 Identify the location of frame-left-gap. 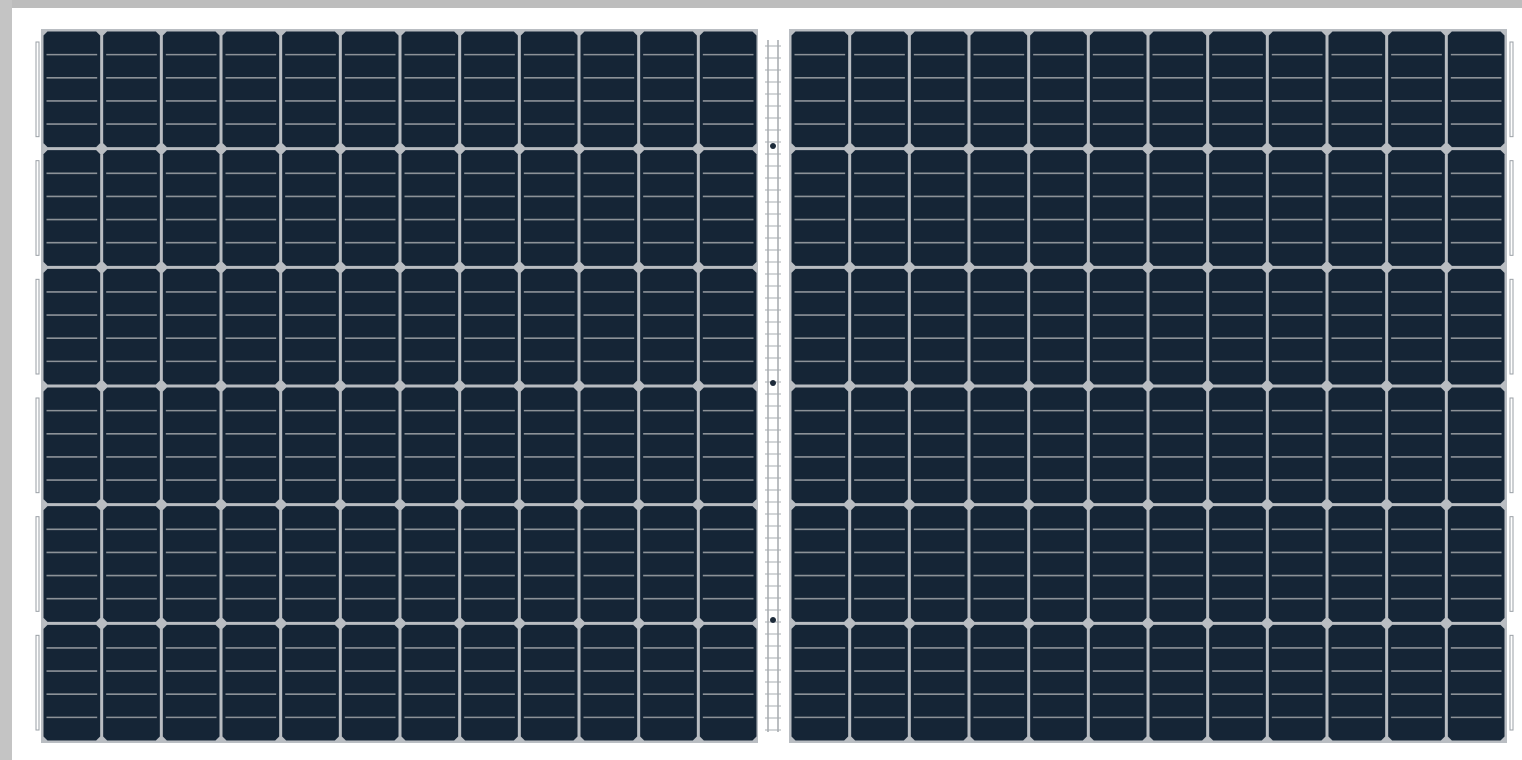
(15, 384).